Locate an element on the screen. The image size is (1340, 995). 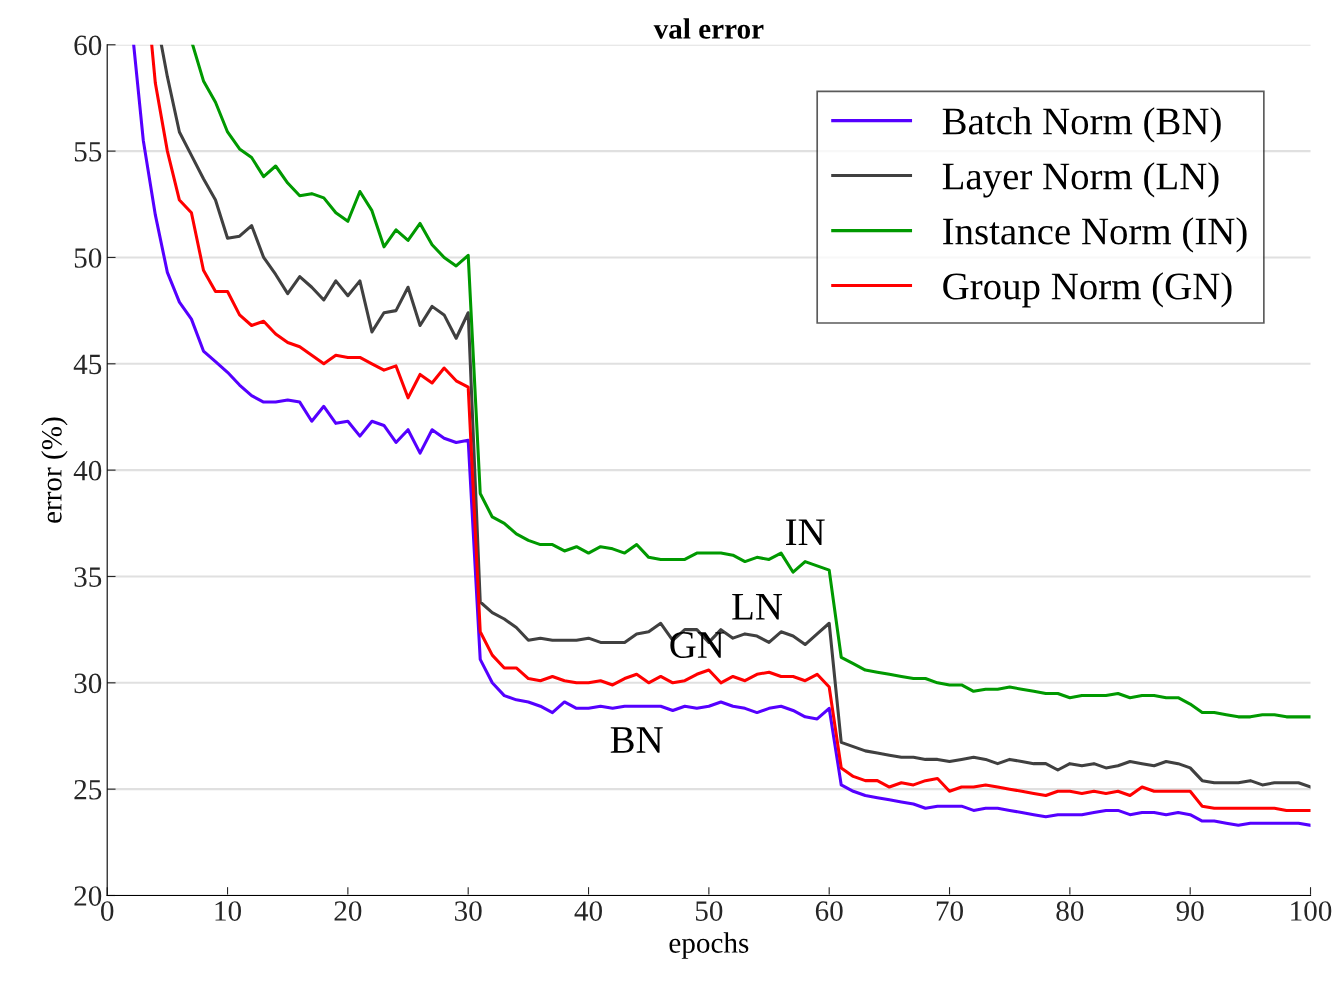
y-tick-label: 20 is located at coordinates (88, 896).